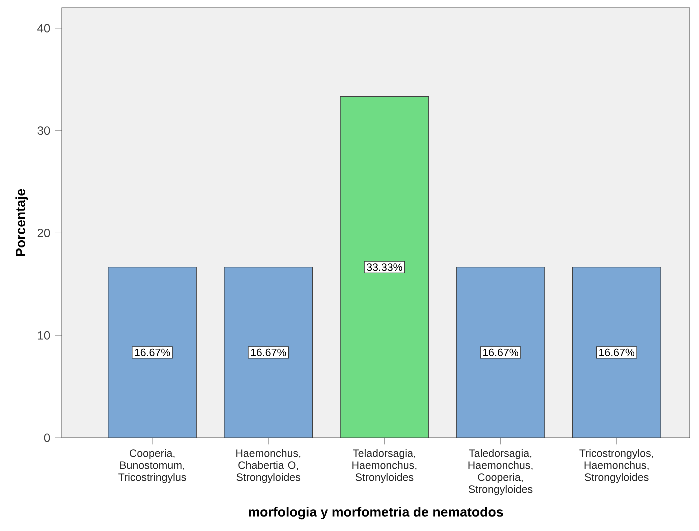 The width and height of the screenshot is (699, 531). Describe the element at coordinates (500, 472) in the screenshot. I see `x-tick-label: Taledorsagia, Haemonchus, Cooperia, Strongyloides` at that location.